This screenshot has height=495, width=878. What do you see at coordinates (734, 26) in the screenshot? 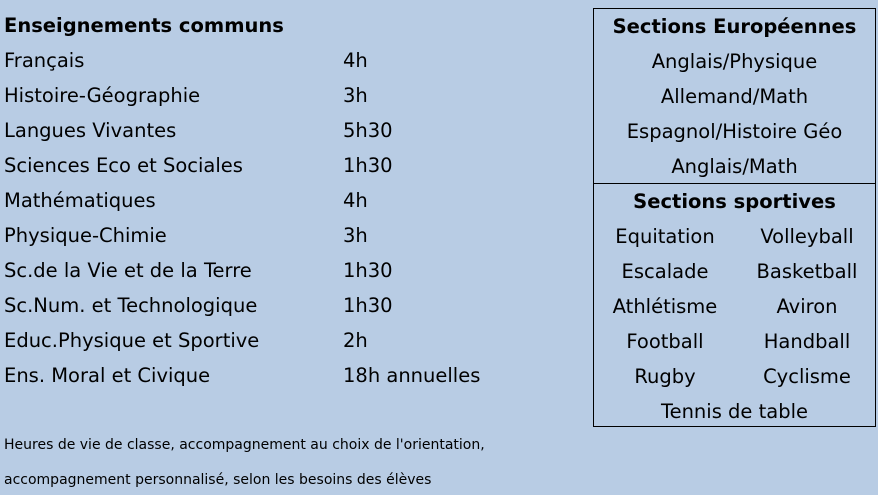
I see `european-sections-title: Sections Européennes` at bounding box center [734, 26].